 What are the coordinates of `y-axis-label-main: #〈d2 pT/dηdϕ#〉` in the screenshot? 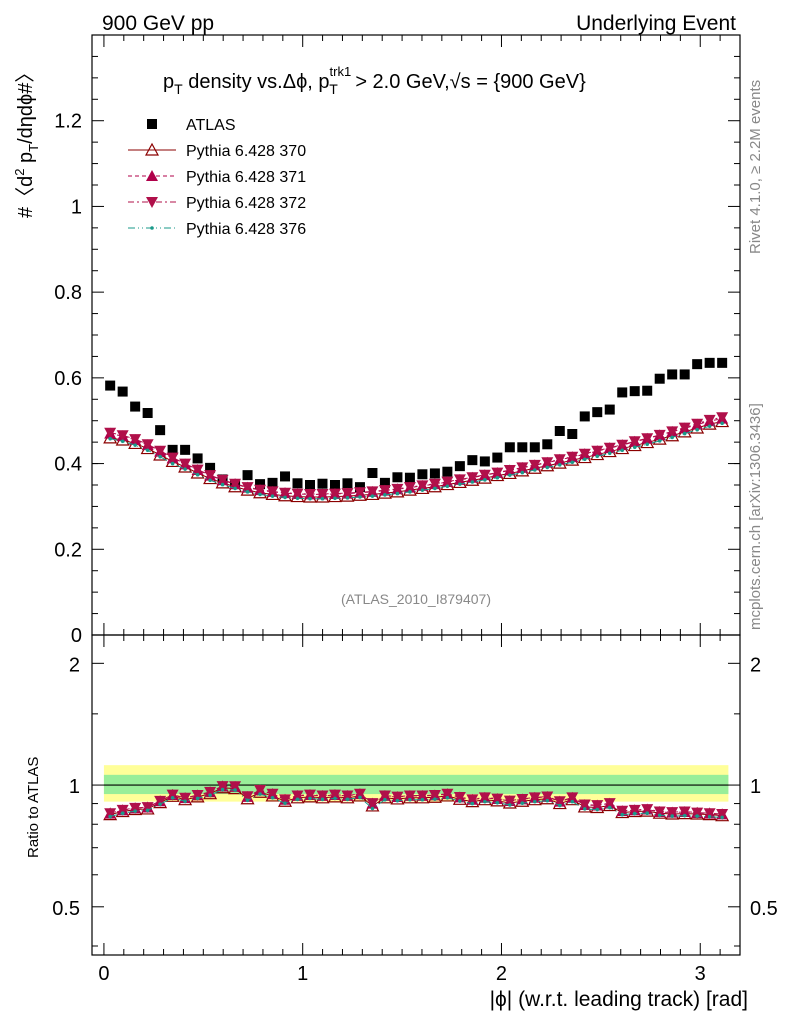 It's located at (26, 140).